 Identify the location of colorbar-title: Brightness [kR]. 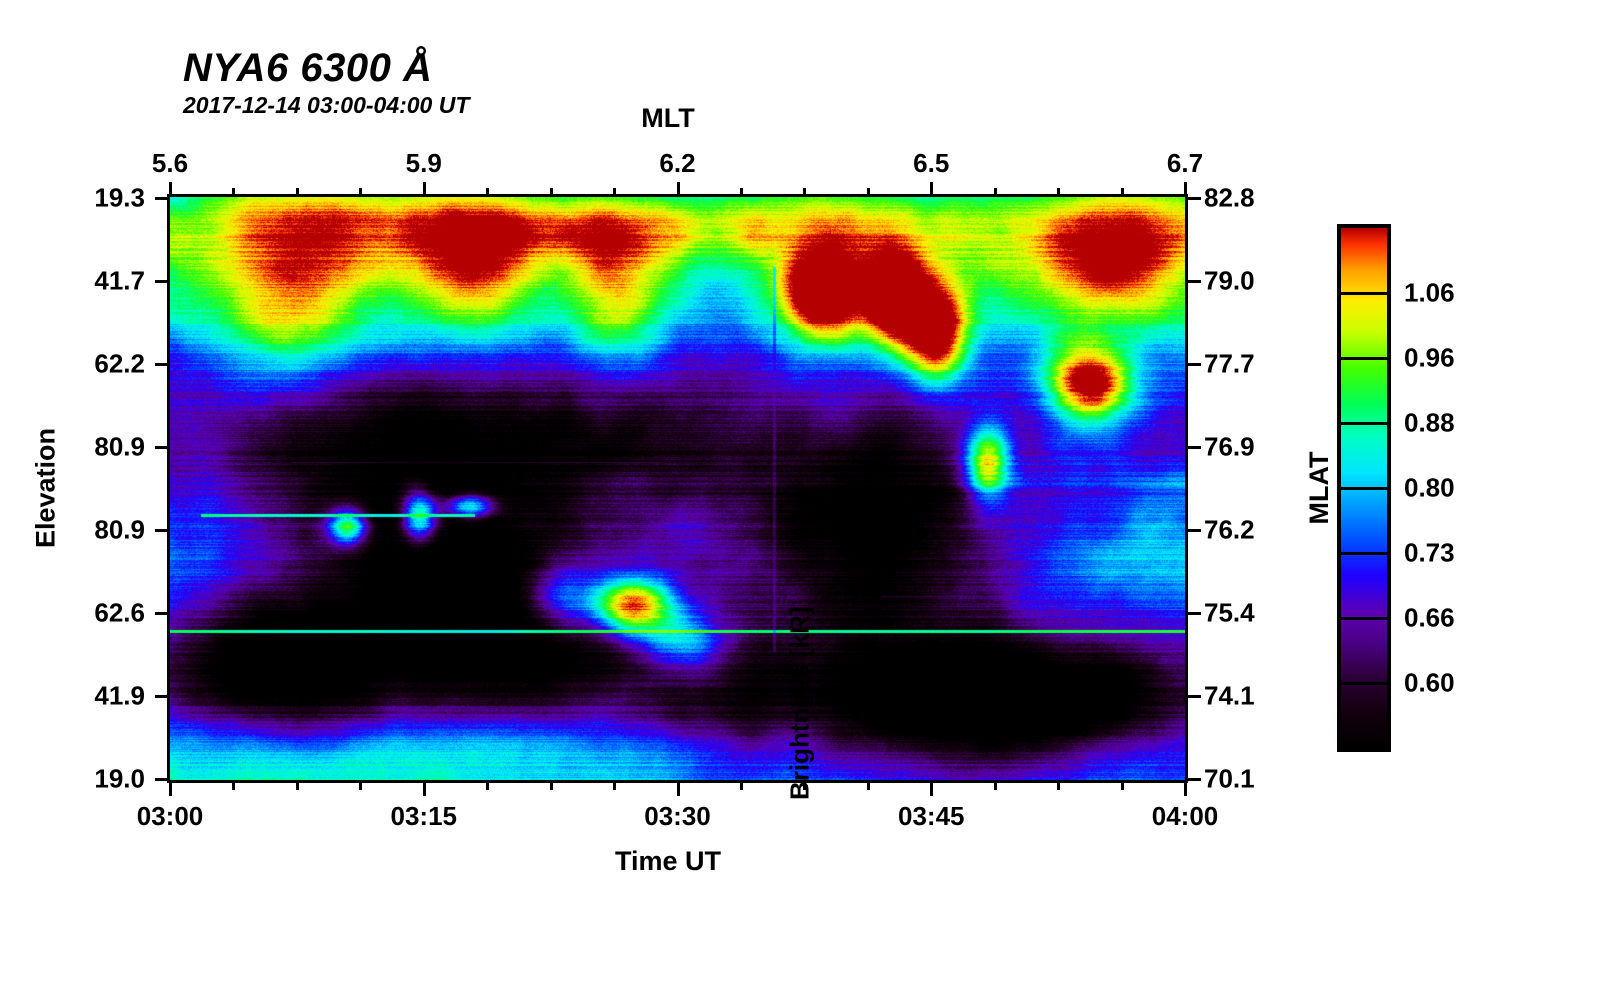
(799, 703).